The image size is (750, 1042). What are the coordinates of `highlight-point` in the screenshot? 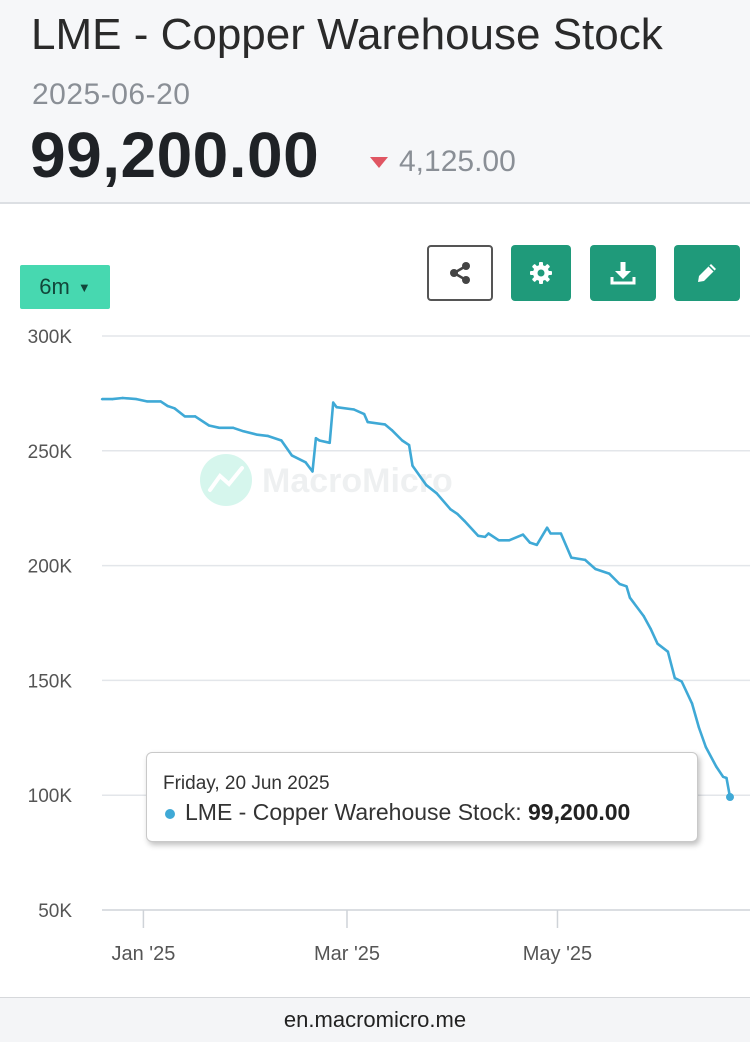 It's located at (730, 797).